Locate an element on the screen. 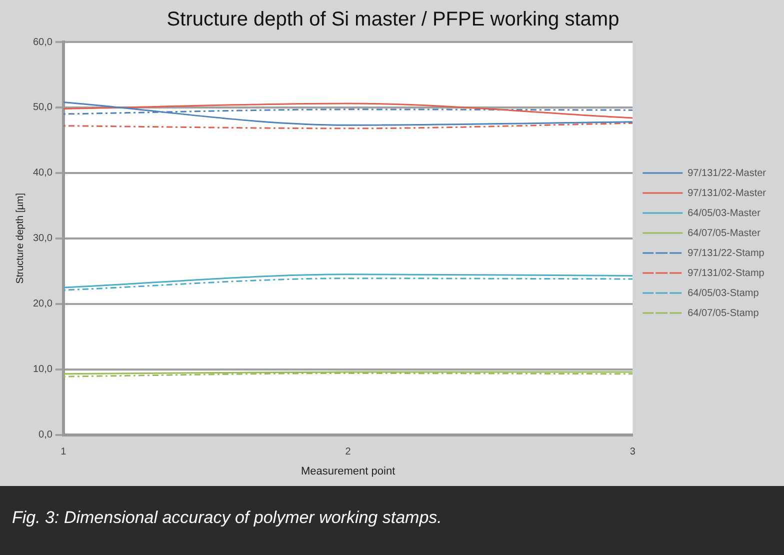 This screenshot has height=555, width=784. legend-label: 64/07/05-Stamp is located at coordinates (724, 313).